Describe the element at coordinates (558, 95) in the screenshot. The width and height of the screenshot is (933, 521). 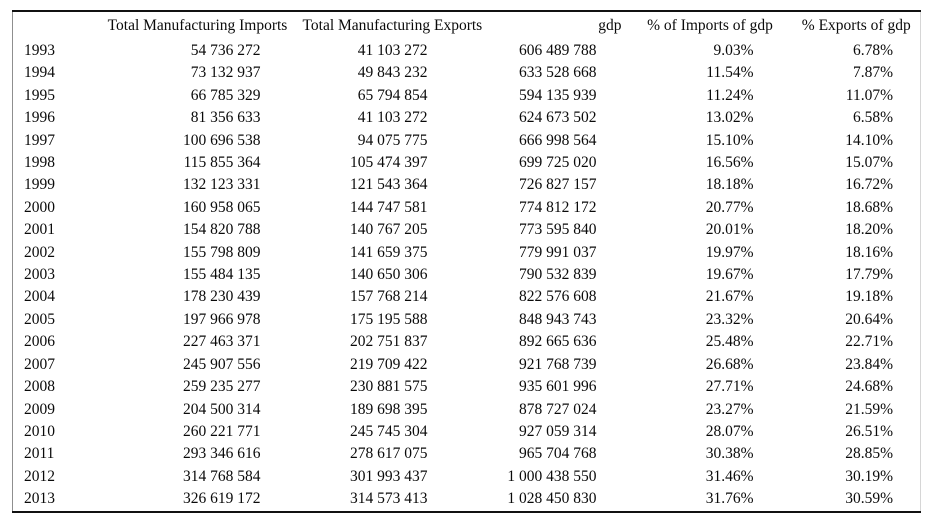
I see `value-cell: 594 135 939` at that location.